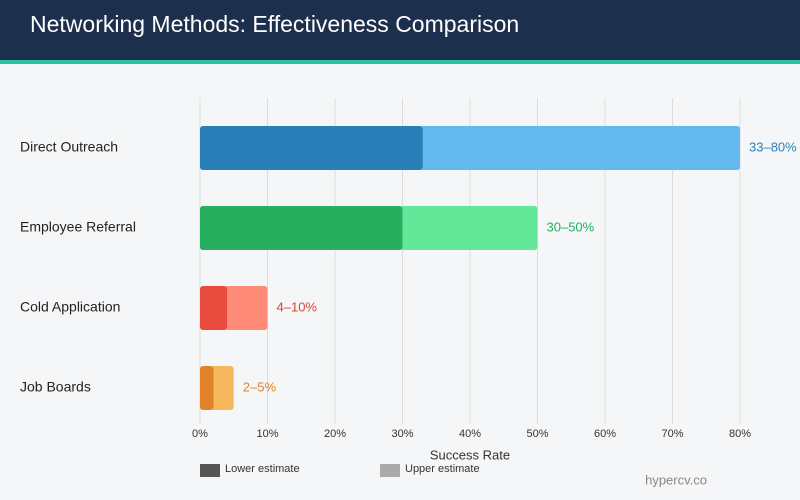 The height and width of the screenshot is (500, 800). Describe the element at coordinates (470, 454) in the screenshot. I see `x-axis-label: Success Rate` at that location.